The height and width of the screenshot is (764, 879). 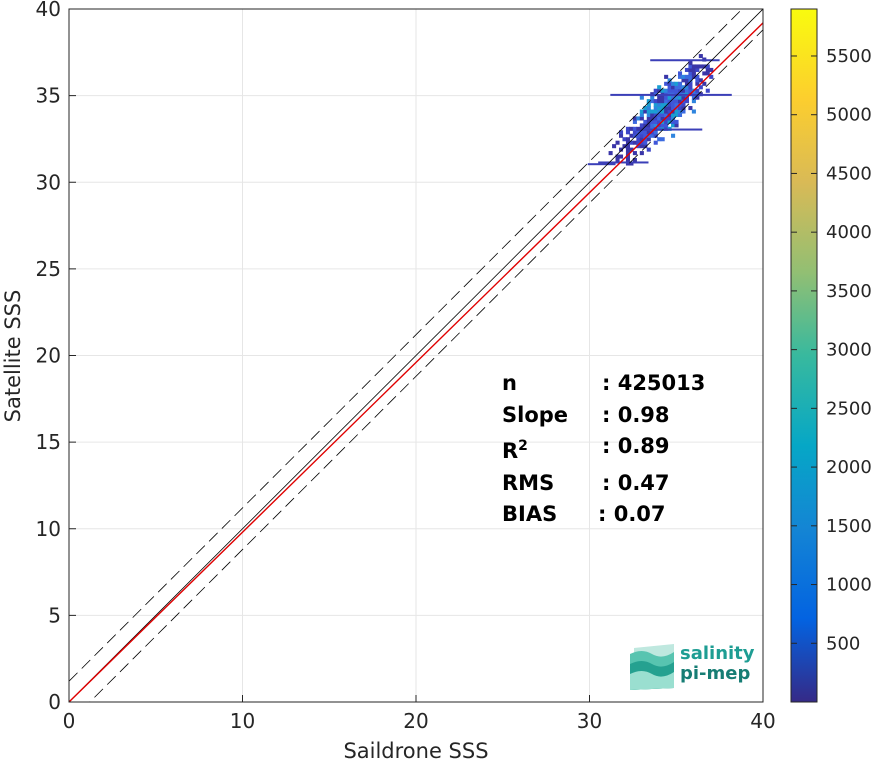 I want to click on colorbar-tick-label: 5000, so click(x=849, y=115).